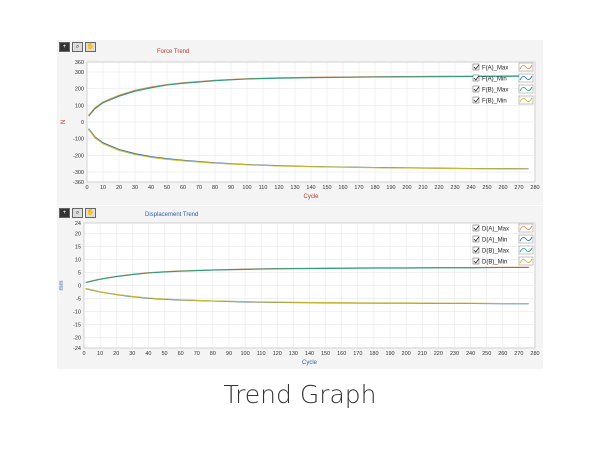  I want to click on x-tick-label: 190, so click(390, 188).